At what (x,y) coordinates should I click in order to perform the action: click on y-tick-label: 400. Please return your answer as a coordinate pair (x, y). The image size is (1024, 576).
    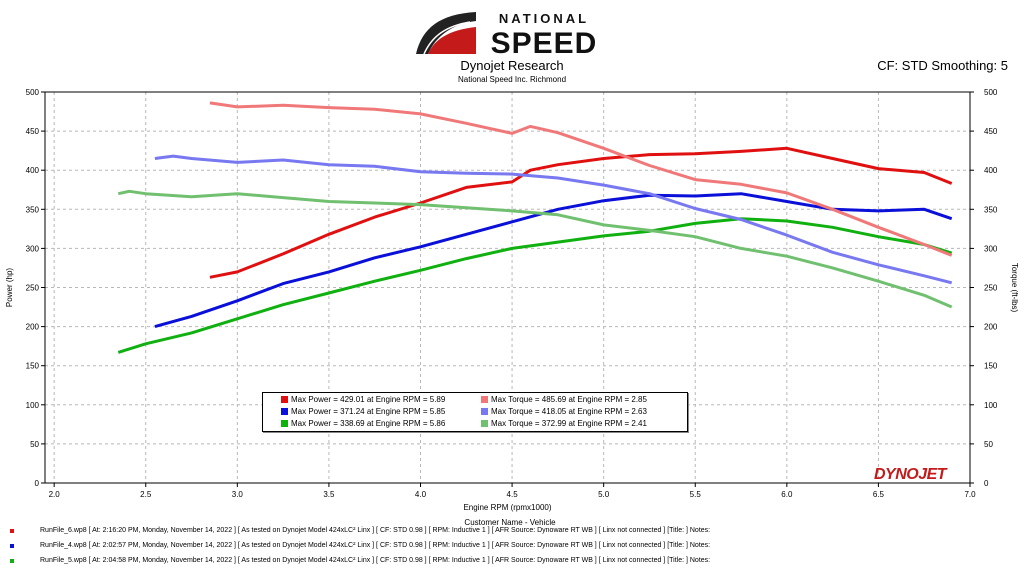
    Looking at the image, I should click on (33, 170).